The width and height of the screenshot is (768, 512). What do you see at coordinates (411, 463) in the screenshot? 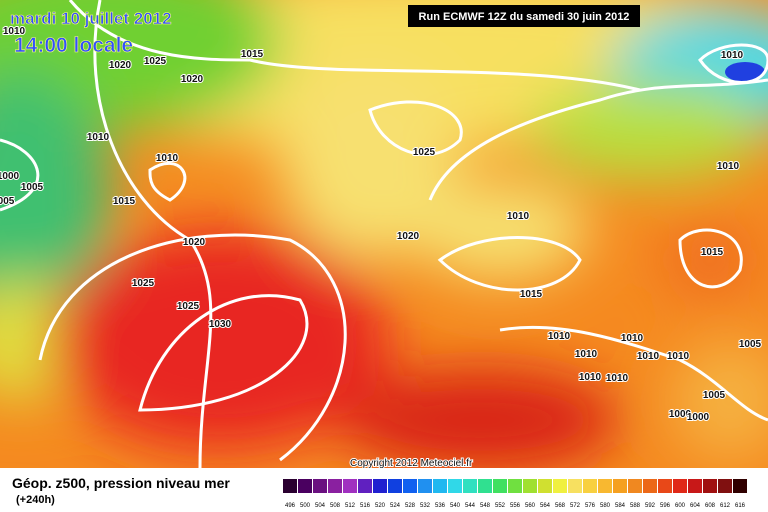
I see `copyright: Copyright 2012 Meteociel.fr` at bounding box center [411, 463].